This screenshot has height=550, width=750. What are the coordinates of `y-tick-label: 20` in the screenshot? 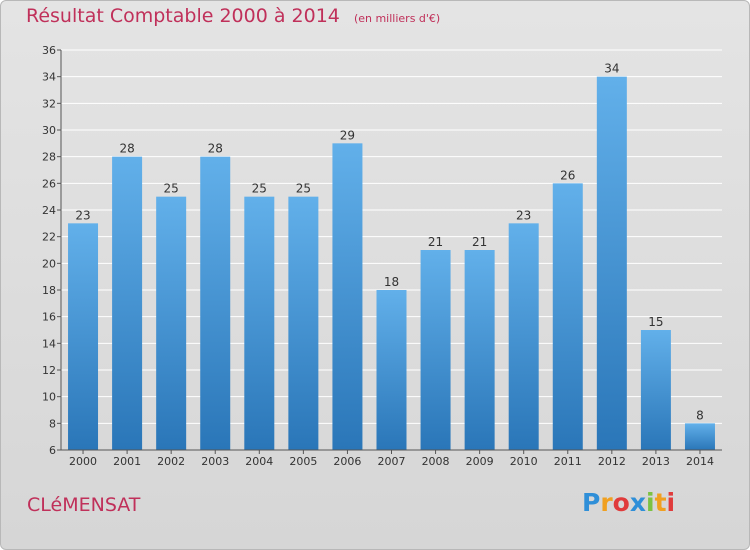 It's located at (49, 263).